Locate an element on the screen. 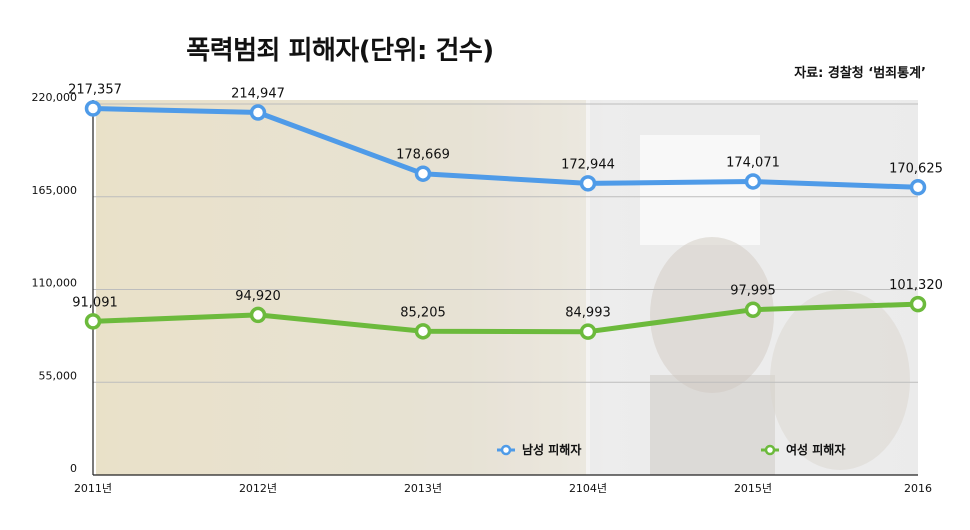 This screenshot has height=530, width=970. data-label: 97,995 is located at coordinates (753, 291).